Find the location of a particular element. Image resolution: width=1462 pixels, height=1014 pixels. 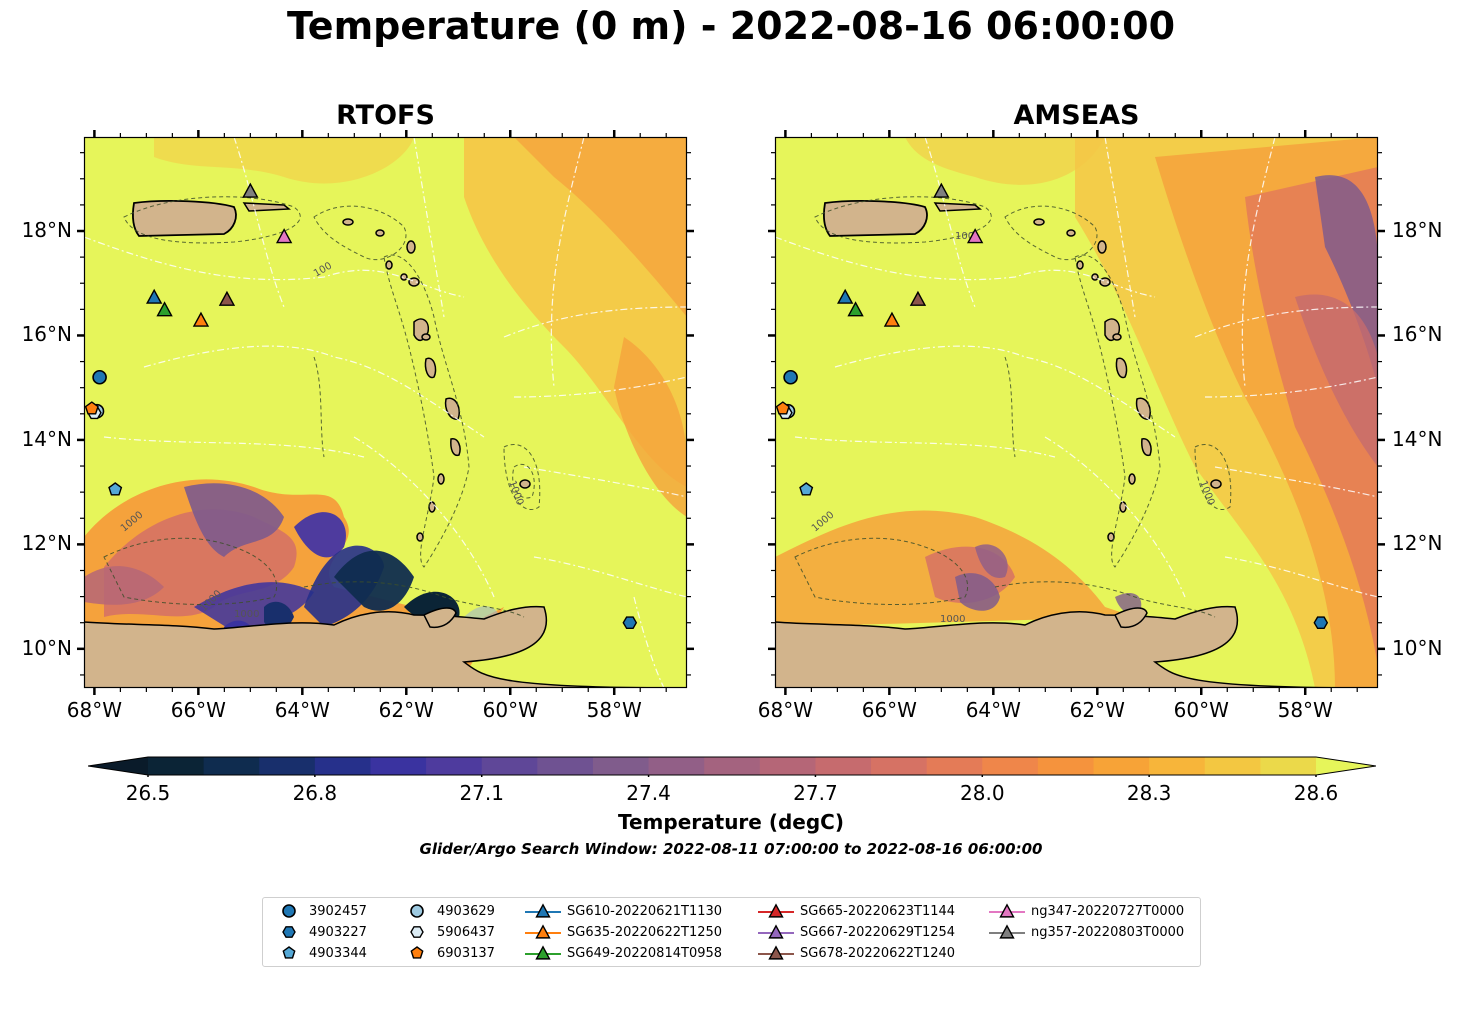

panel-title-rtofs: RTOFS is located at coordinates (385, 115).